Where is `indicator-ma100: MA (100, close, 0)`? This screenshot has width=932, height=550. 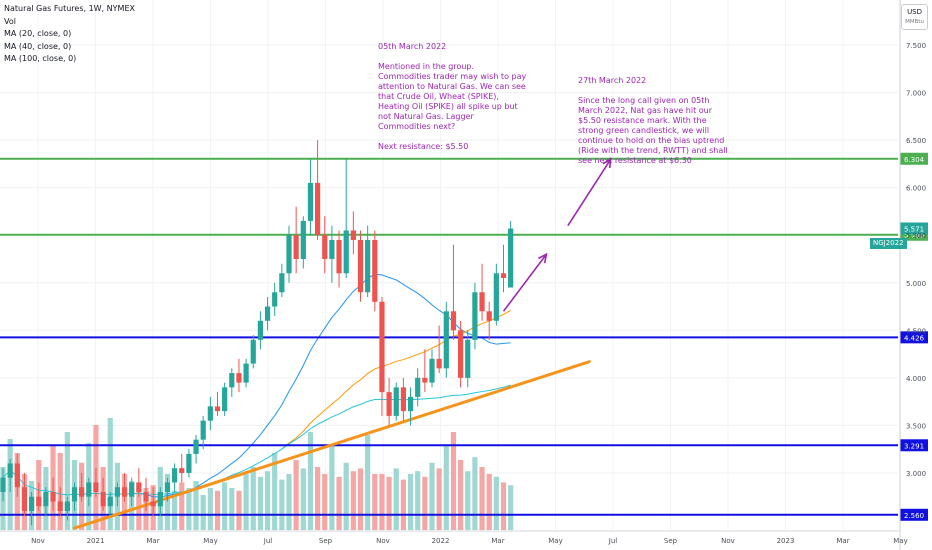 indicator-ma100: MA (100, close, 0) is located at coordinates (40, 58).